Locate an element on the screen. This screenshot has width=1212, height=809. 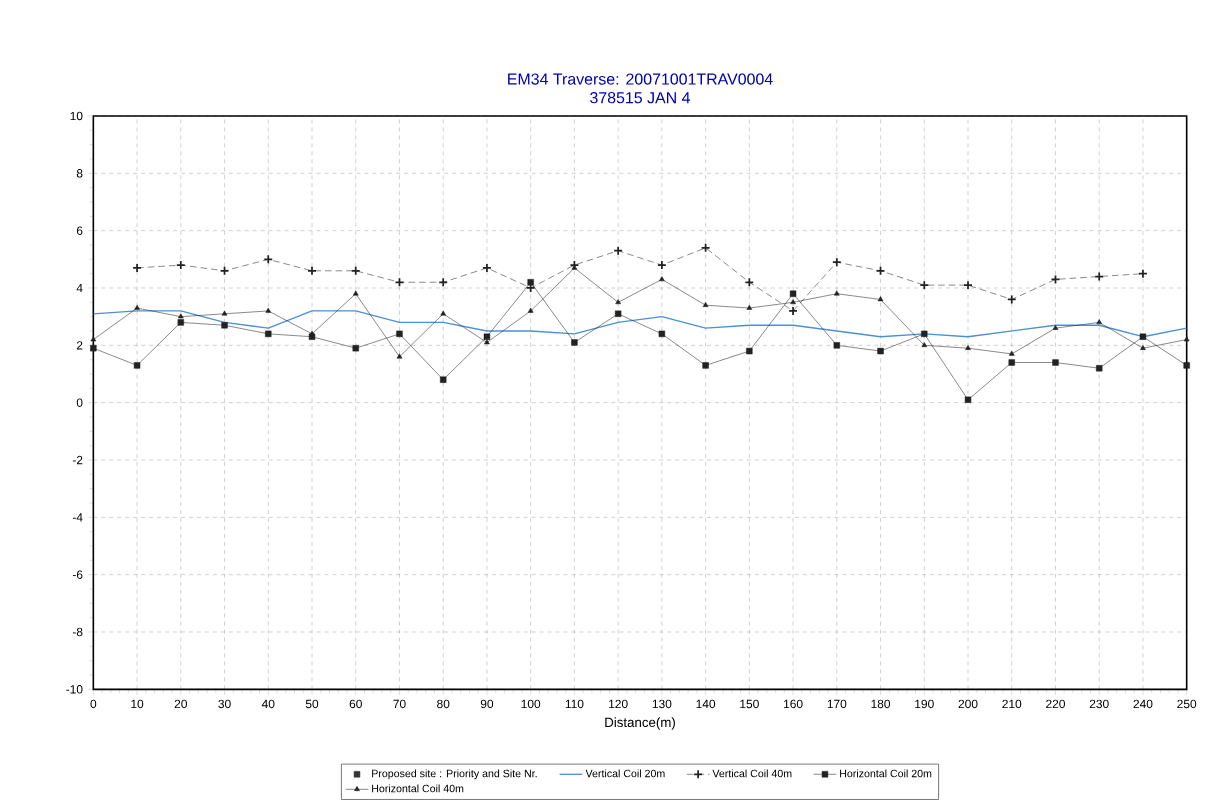
x-tick-label: 160 is located at coordinates (793, 704).